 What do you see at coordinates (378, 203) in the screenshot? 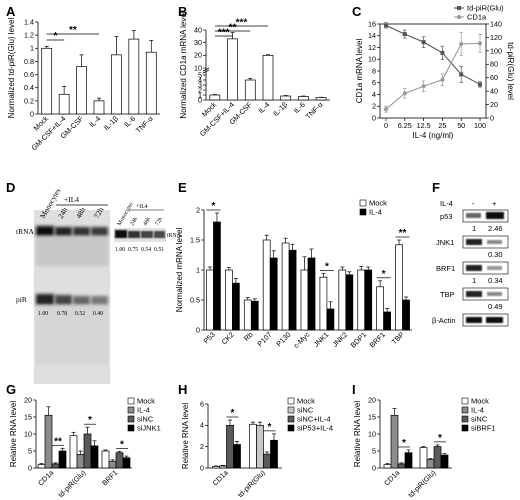
I see `legend-label: Mock` at bounding box center [378, 203].